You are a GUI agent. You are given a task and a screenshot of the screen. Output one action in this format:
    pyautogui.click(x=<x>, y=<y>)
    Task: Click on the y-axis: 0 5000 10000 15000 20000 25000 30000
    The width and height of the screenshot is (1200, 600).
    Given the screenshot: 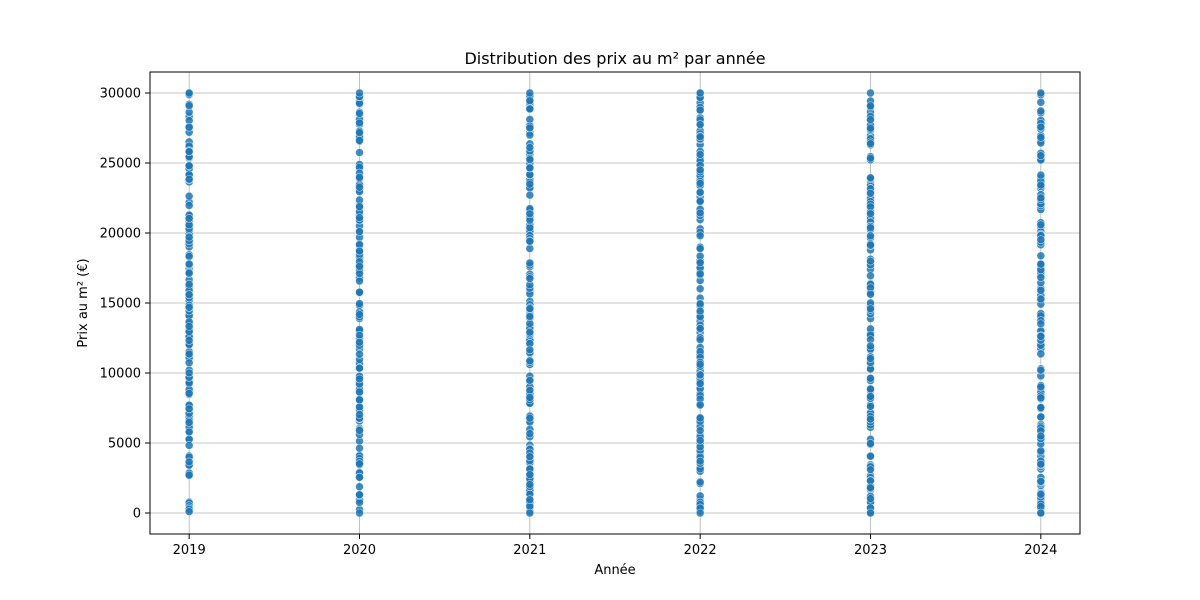 What is the action you would take?
    pyautogui.click(x=125, y=304)
    